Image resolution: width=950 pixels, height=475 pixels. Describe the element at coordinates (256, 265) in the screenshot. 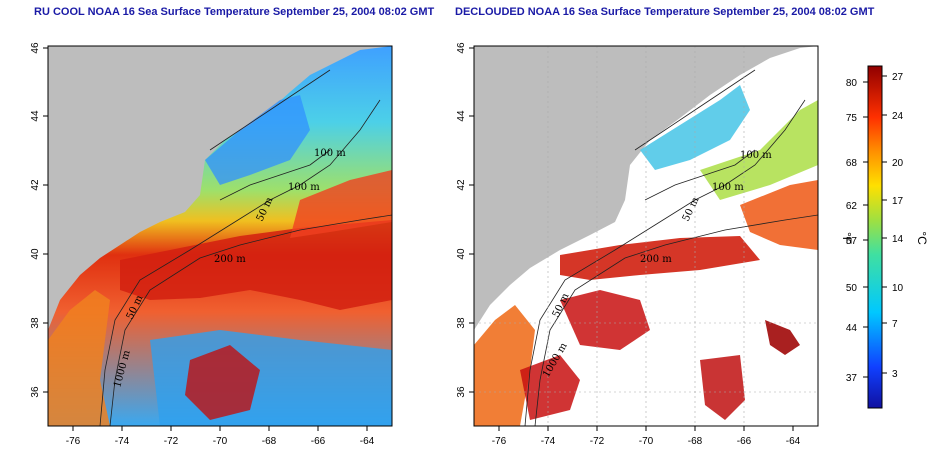

I see `left-warm-water` at that location.